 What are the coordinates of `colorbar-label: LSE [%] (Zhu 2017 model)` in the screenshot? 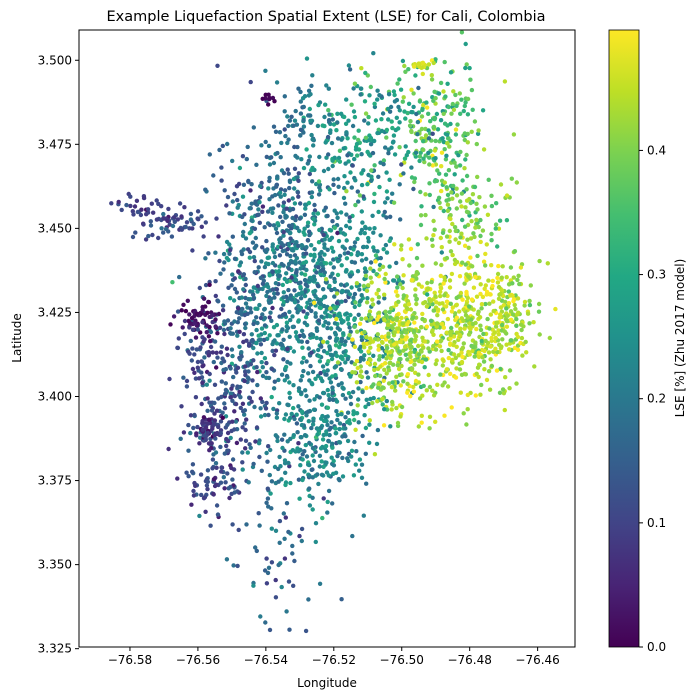 It's located at (680, 338).